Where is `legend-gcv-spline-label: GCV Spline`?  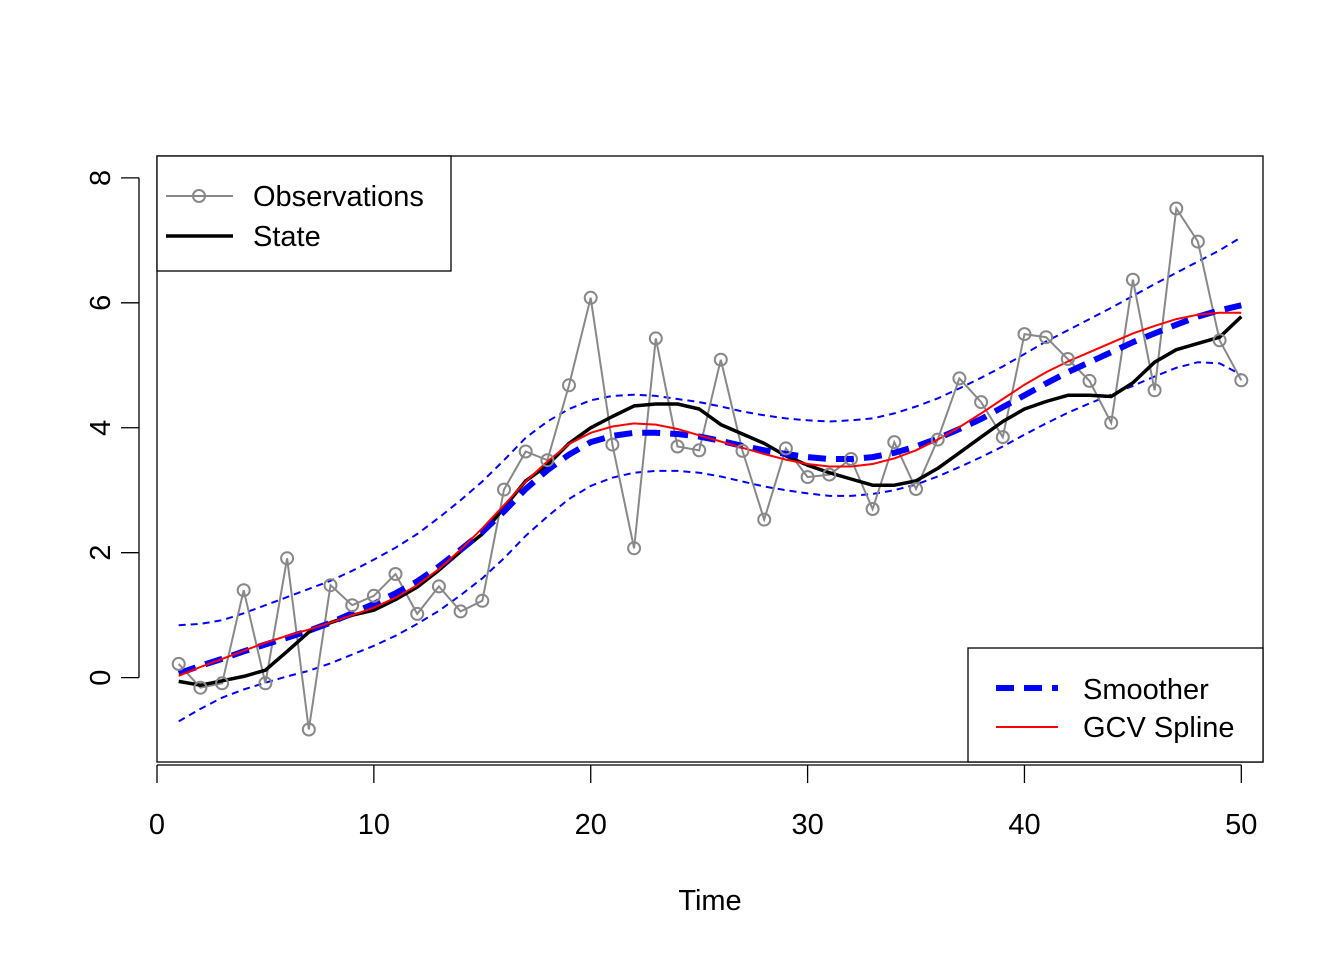 legend-gcv-spline-label: GCV Spline is located at coordinates (1159, 728).